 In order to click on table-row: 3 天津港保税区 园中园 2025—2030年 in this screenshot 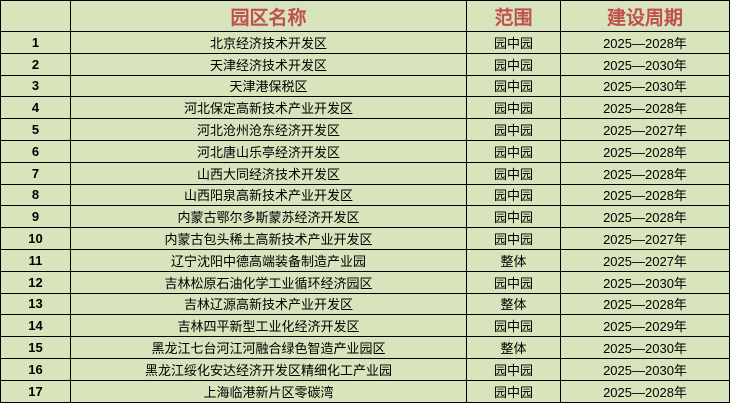, I will do `click(365, 86)`.